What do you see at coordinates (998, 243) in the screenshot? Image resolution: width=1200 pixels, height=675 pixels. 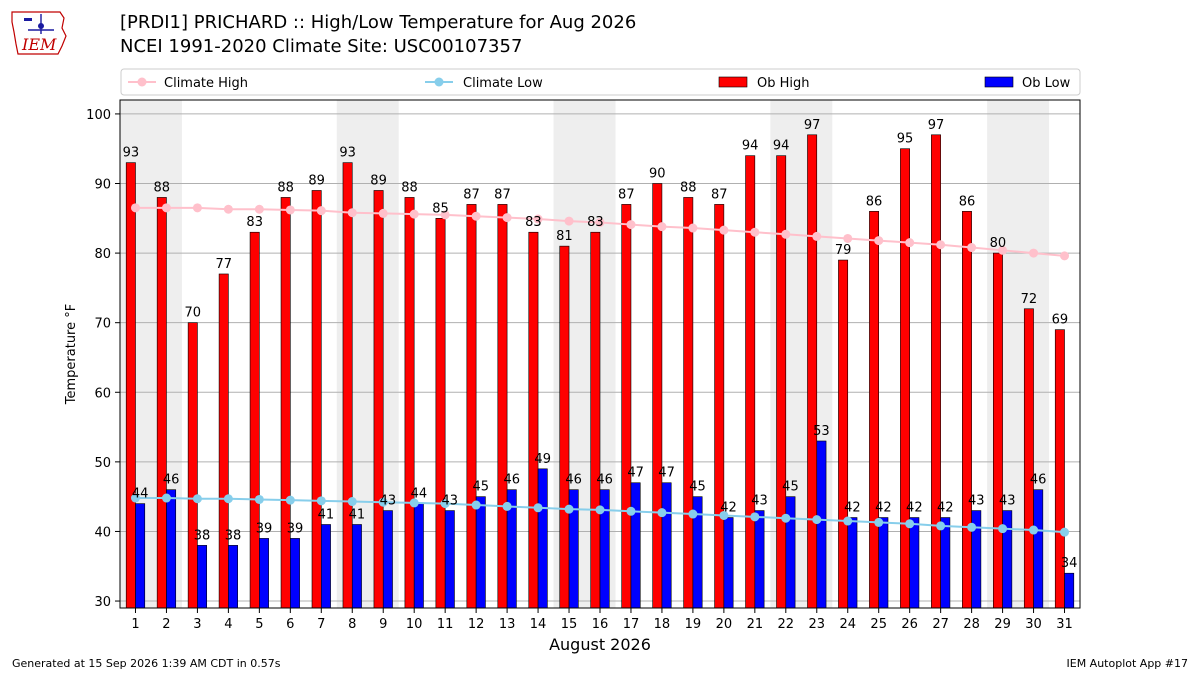 I see `ob-high-label: 80` at bounding box center [998, 243].